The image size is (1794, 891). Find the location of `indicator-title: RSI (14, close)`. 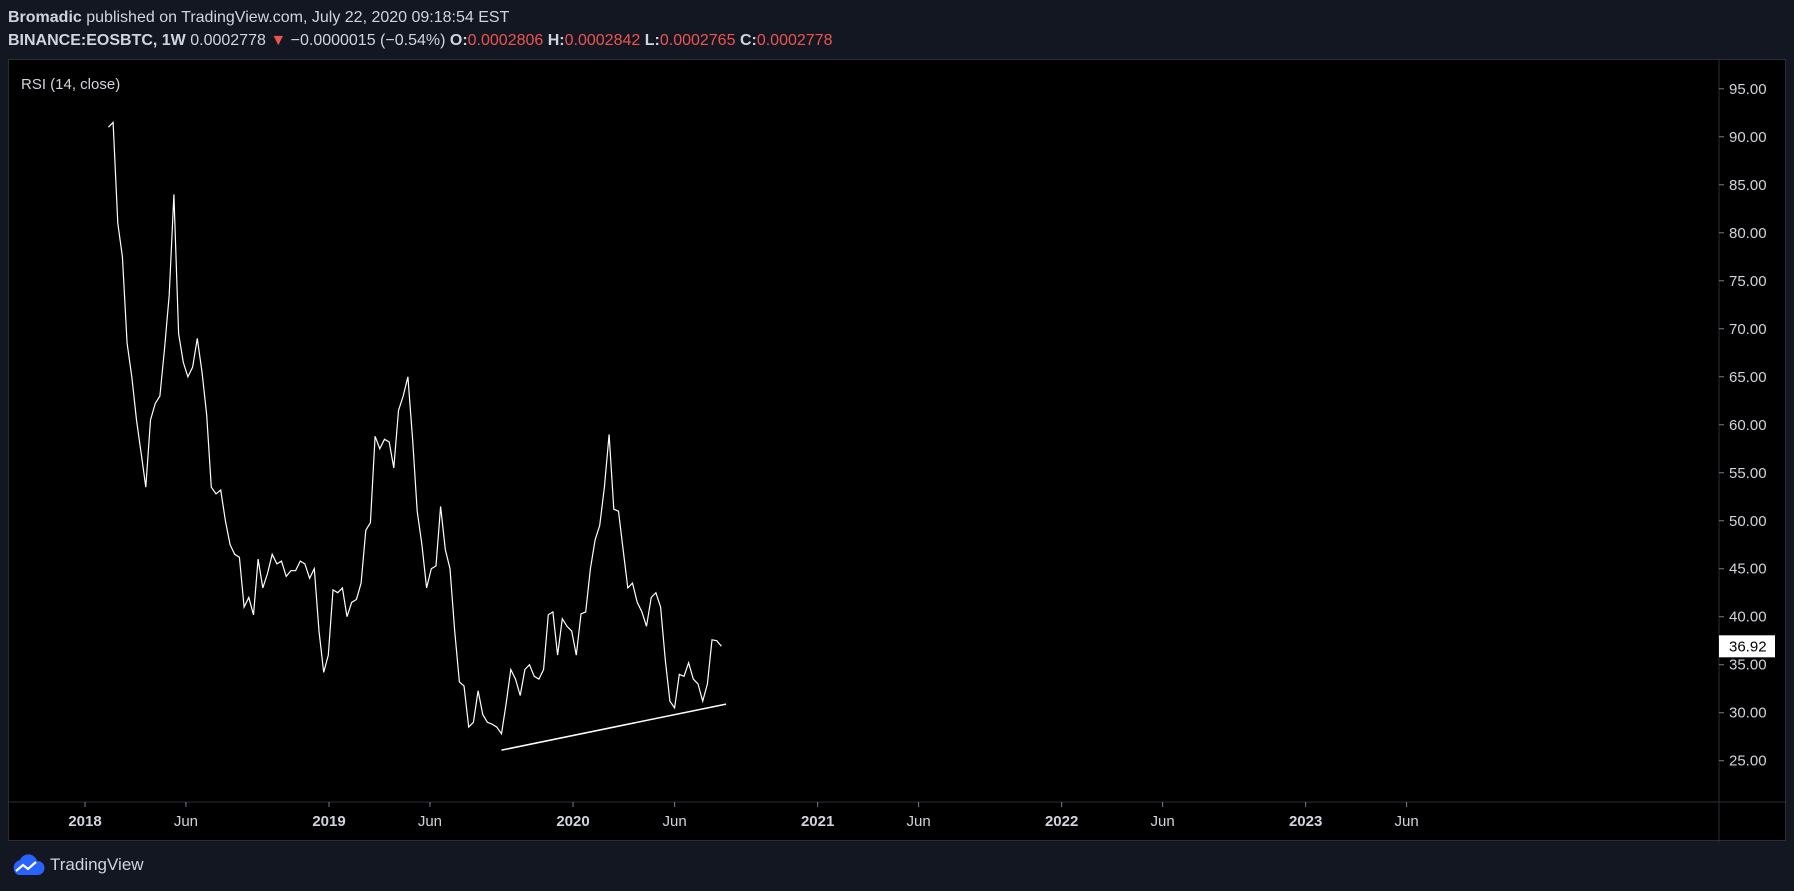

indicator-title: RSI (14, close) is located at coordinates (70, 84).